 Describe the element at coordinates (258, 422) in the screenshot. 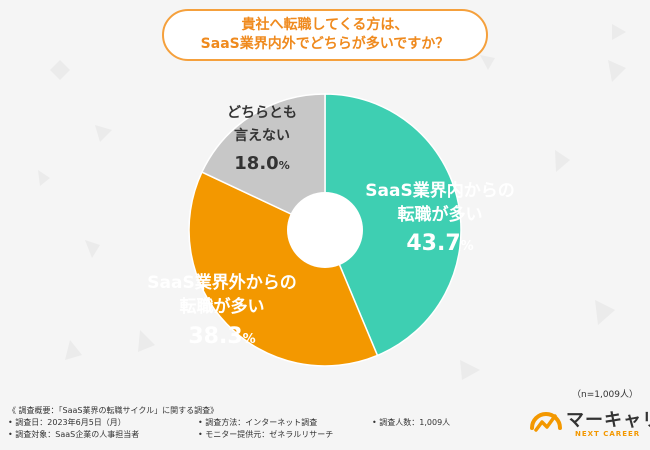

I see `survey-method: • 調査方法：インターネット調査` at that location.